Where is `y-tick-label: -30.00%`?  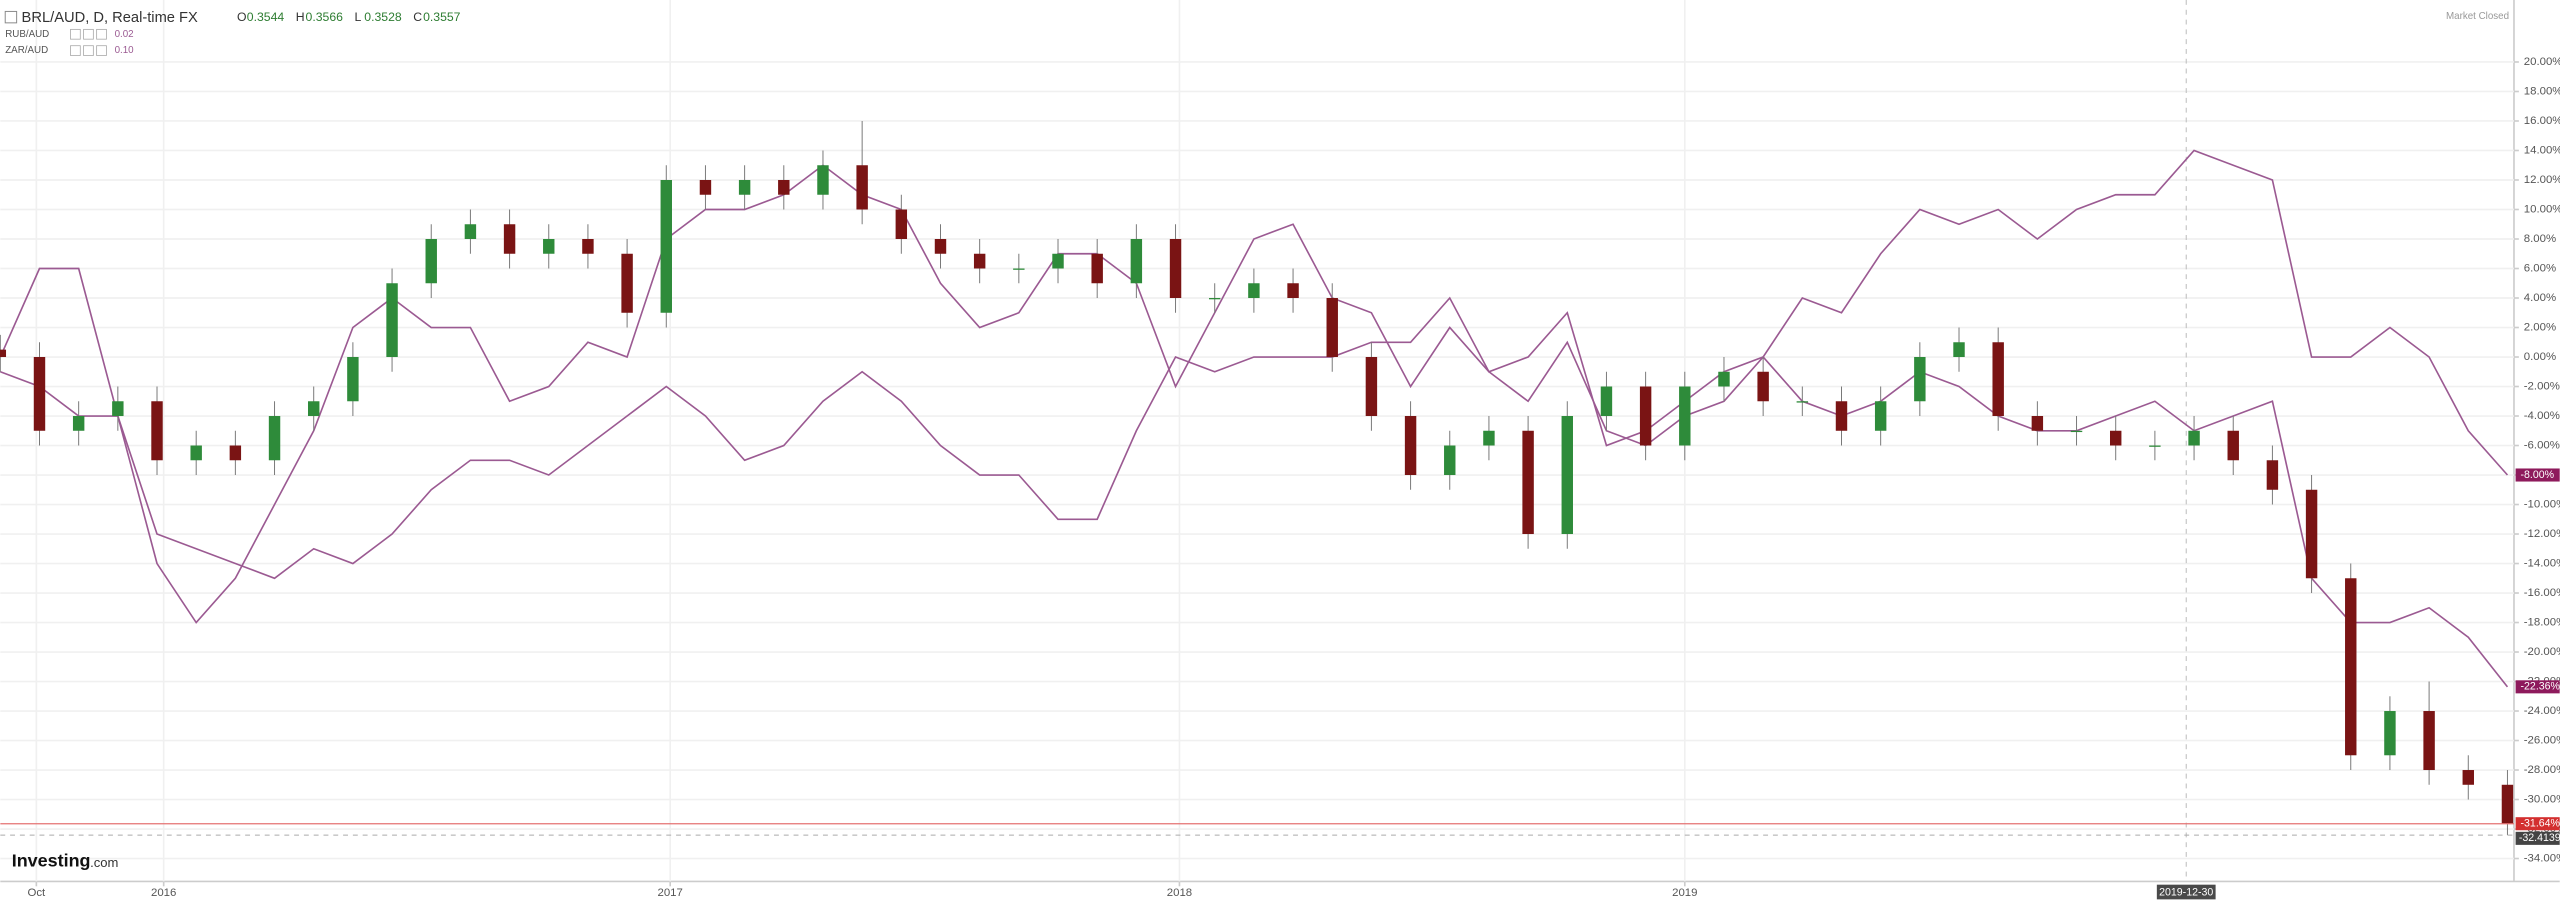
y-tick-label: -30.00% is located at coordinates (2542, 800).